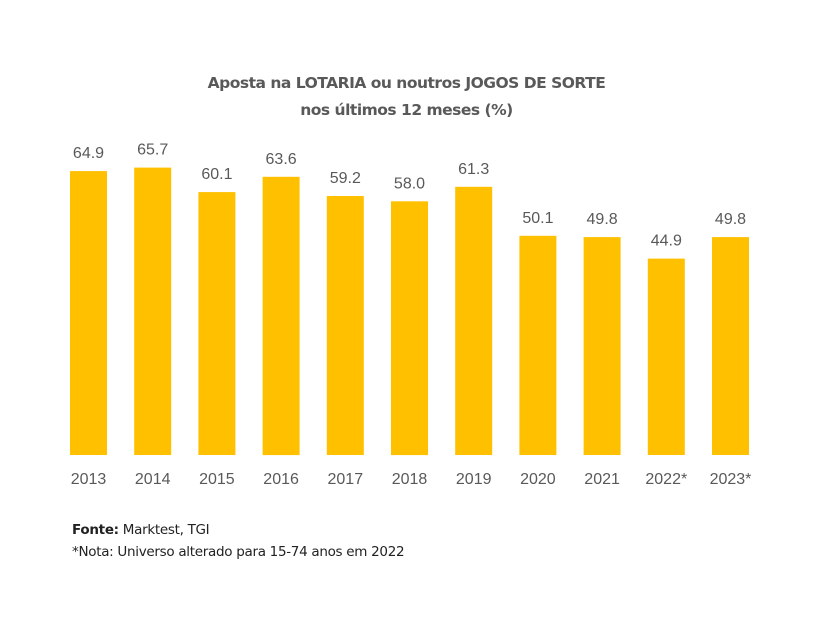 This screenshot has width=813, height=622. I want to click on source-note: Fonte: Marktest, TGI, so click(141, 530).